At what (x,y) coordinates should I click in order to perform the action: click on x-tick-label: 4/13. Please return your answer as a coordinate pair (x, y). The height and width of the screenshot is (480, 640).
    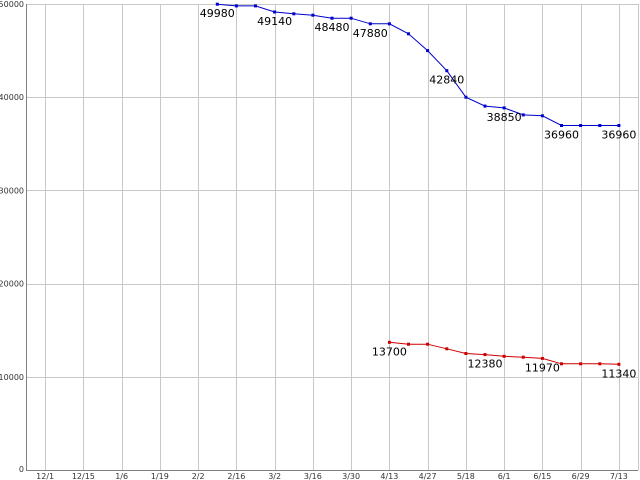
    Looking at the image, I should click on (389, 476).